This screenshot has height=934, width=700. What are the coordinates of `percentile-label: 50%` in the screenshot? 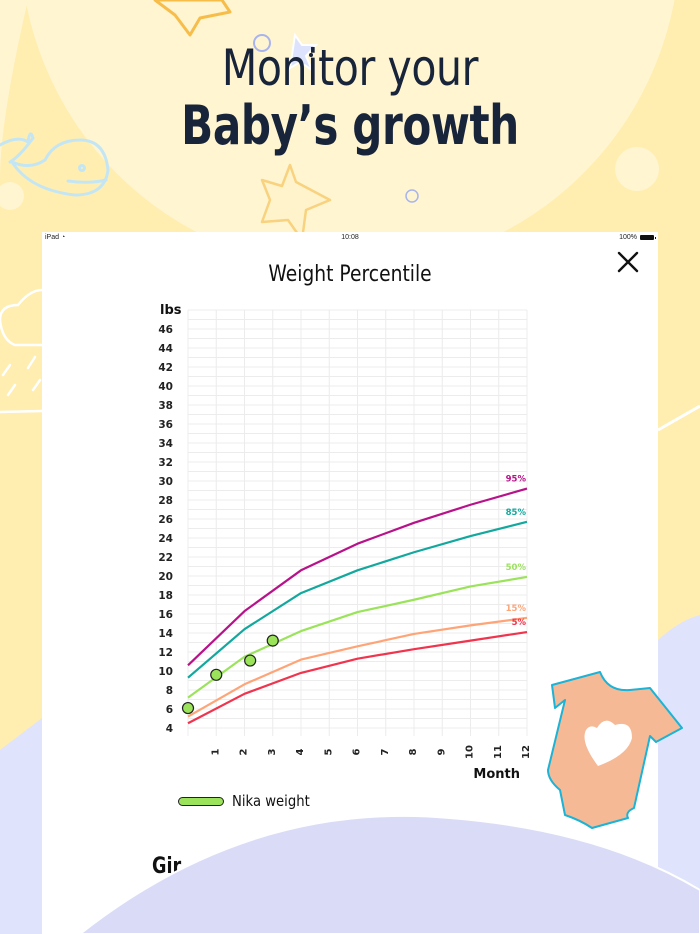 It's located at (516, 568).